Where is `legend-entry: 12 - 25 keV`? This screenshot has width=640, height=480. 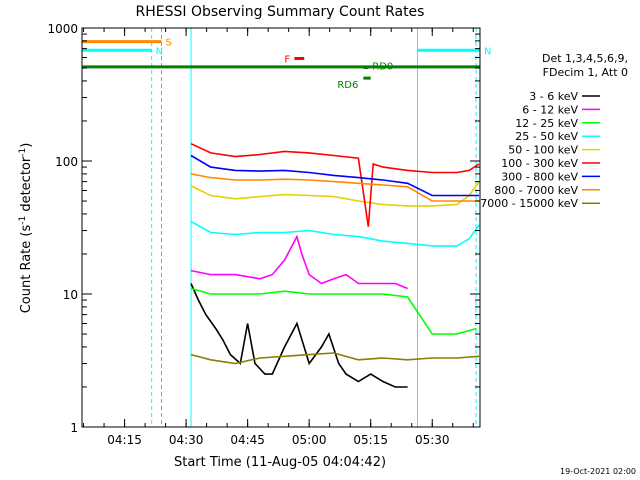 legend-entry: 12 - 25 keV is located at coordinates (546, 123).